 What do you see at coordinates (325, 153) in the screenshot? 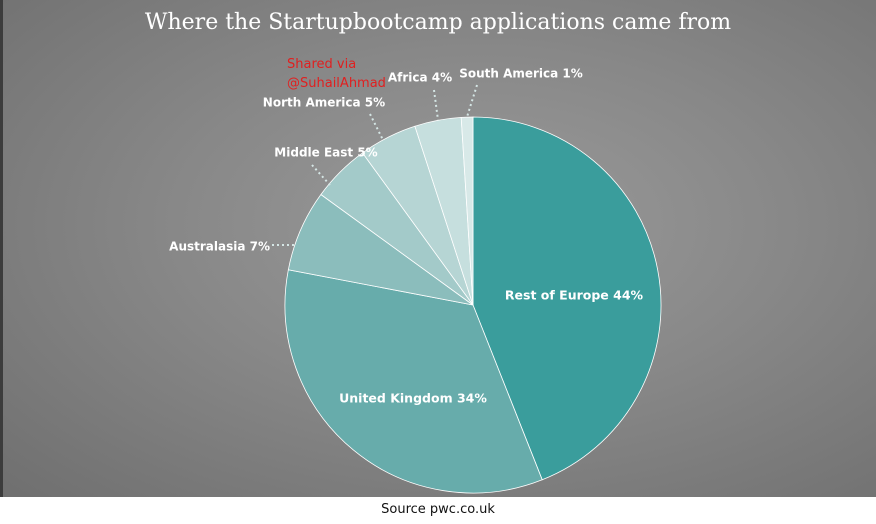
I see `slice-label-middle-east: Middle East 5%` at bounding box center [325, 153].